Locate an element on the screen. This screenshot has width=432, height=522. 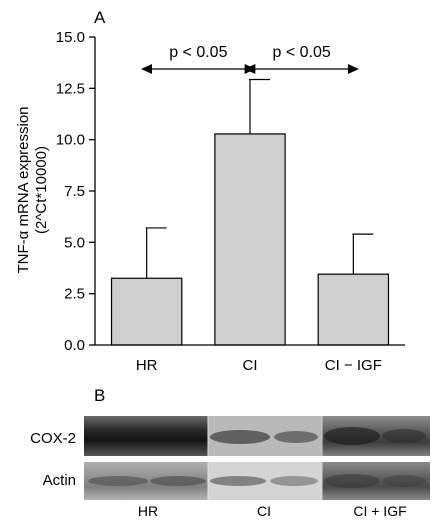
blot-lane-label-cigf: CI + IGF is located at coordinates (379, 511).